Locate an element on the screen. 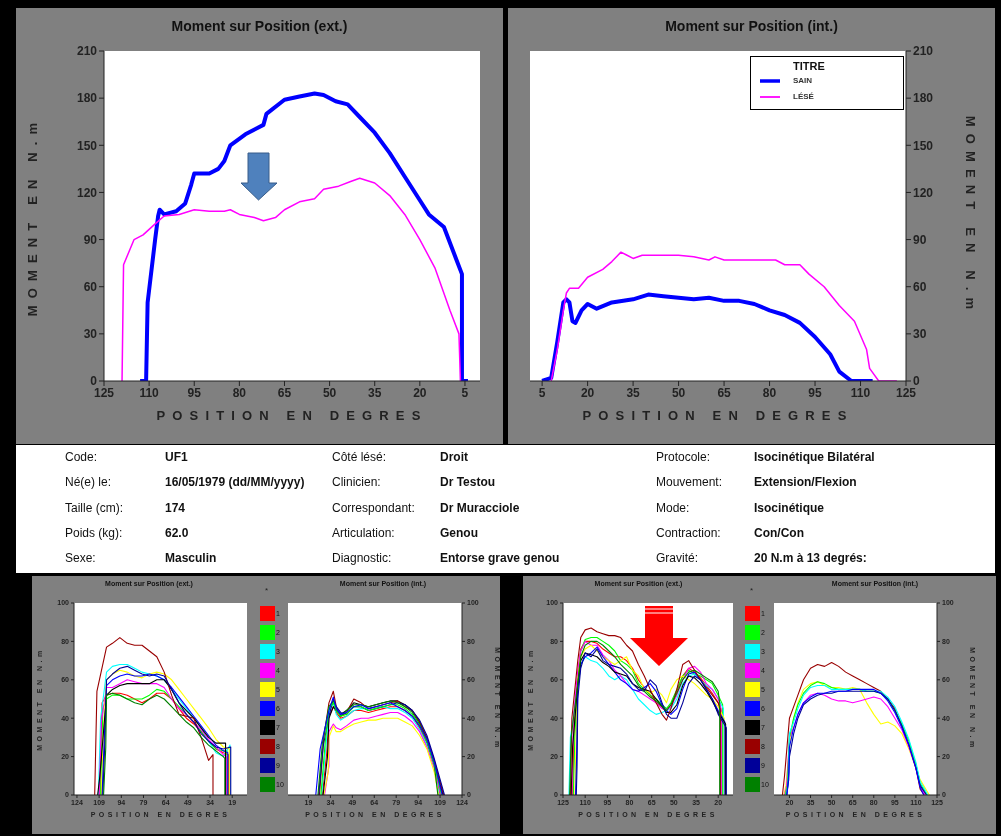  text: Isocinétique Bilatéral is located at coordinates (814, 457).